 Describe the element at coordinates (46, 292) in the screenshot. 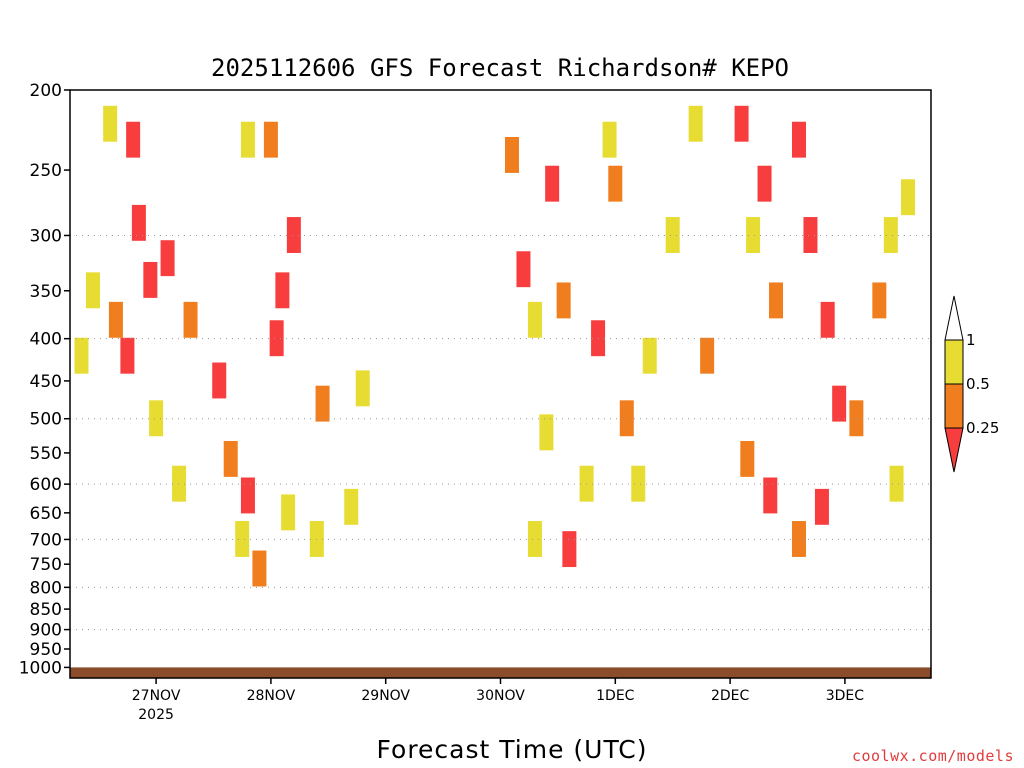

I see `y-tick-label: 350` at that location.